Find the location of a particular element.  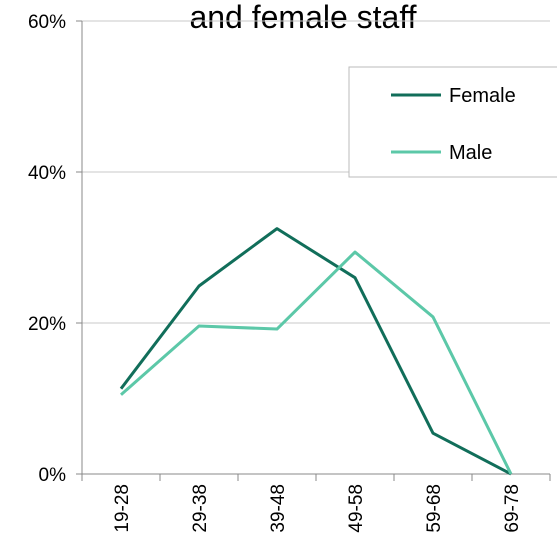

y-tick-label: 20% is located at coordinates (47, 324).